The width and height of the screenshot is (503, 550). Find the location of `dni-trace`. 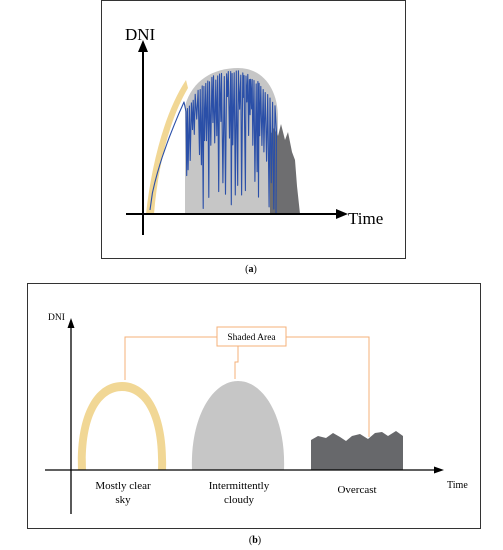

dni-trace is located at coordinates (213, 142).